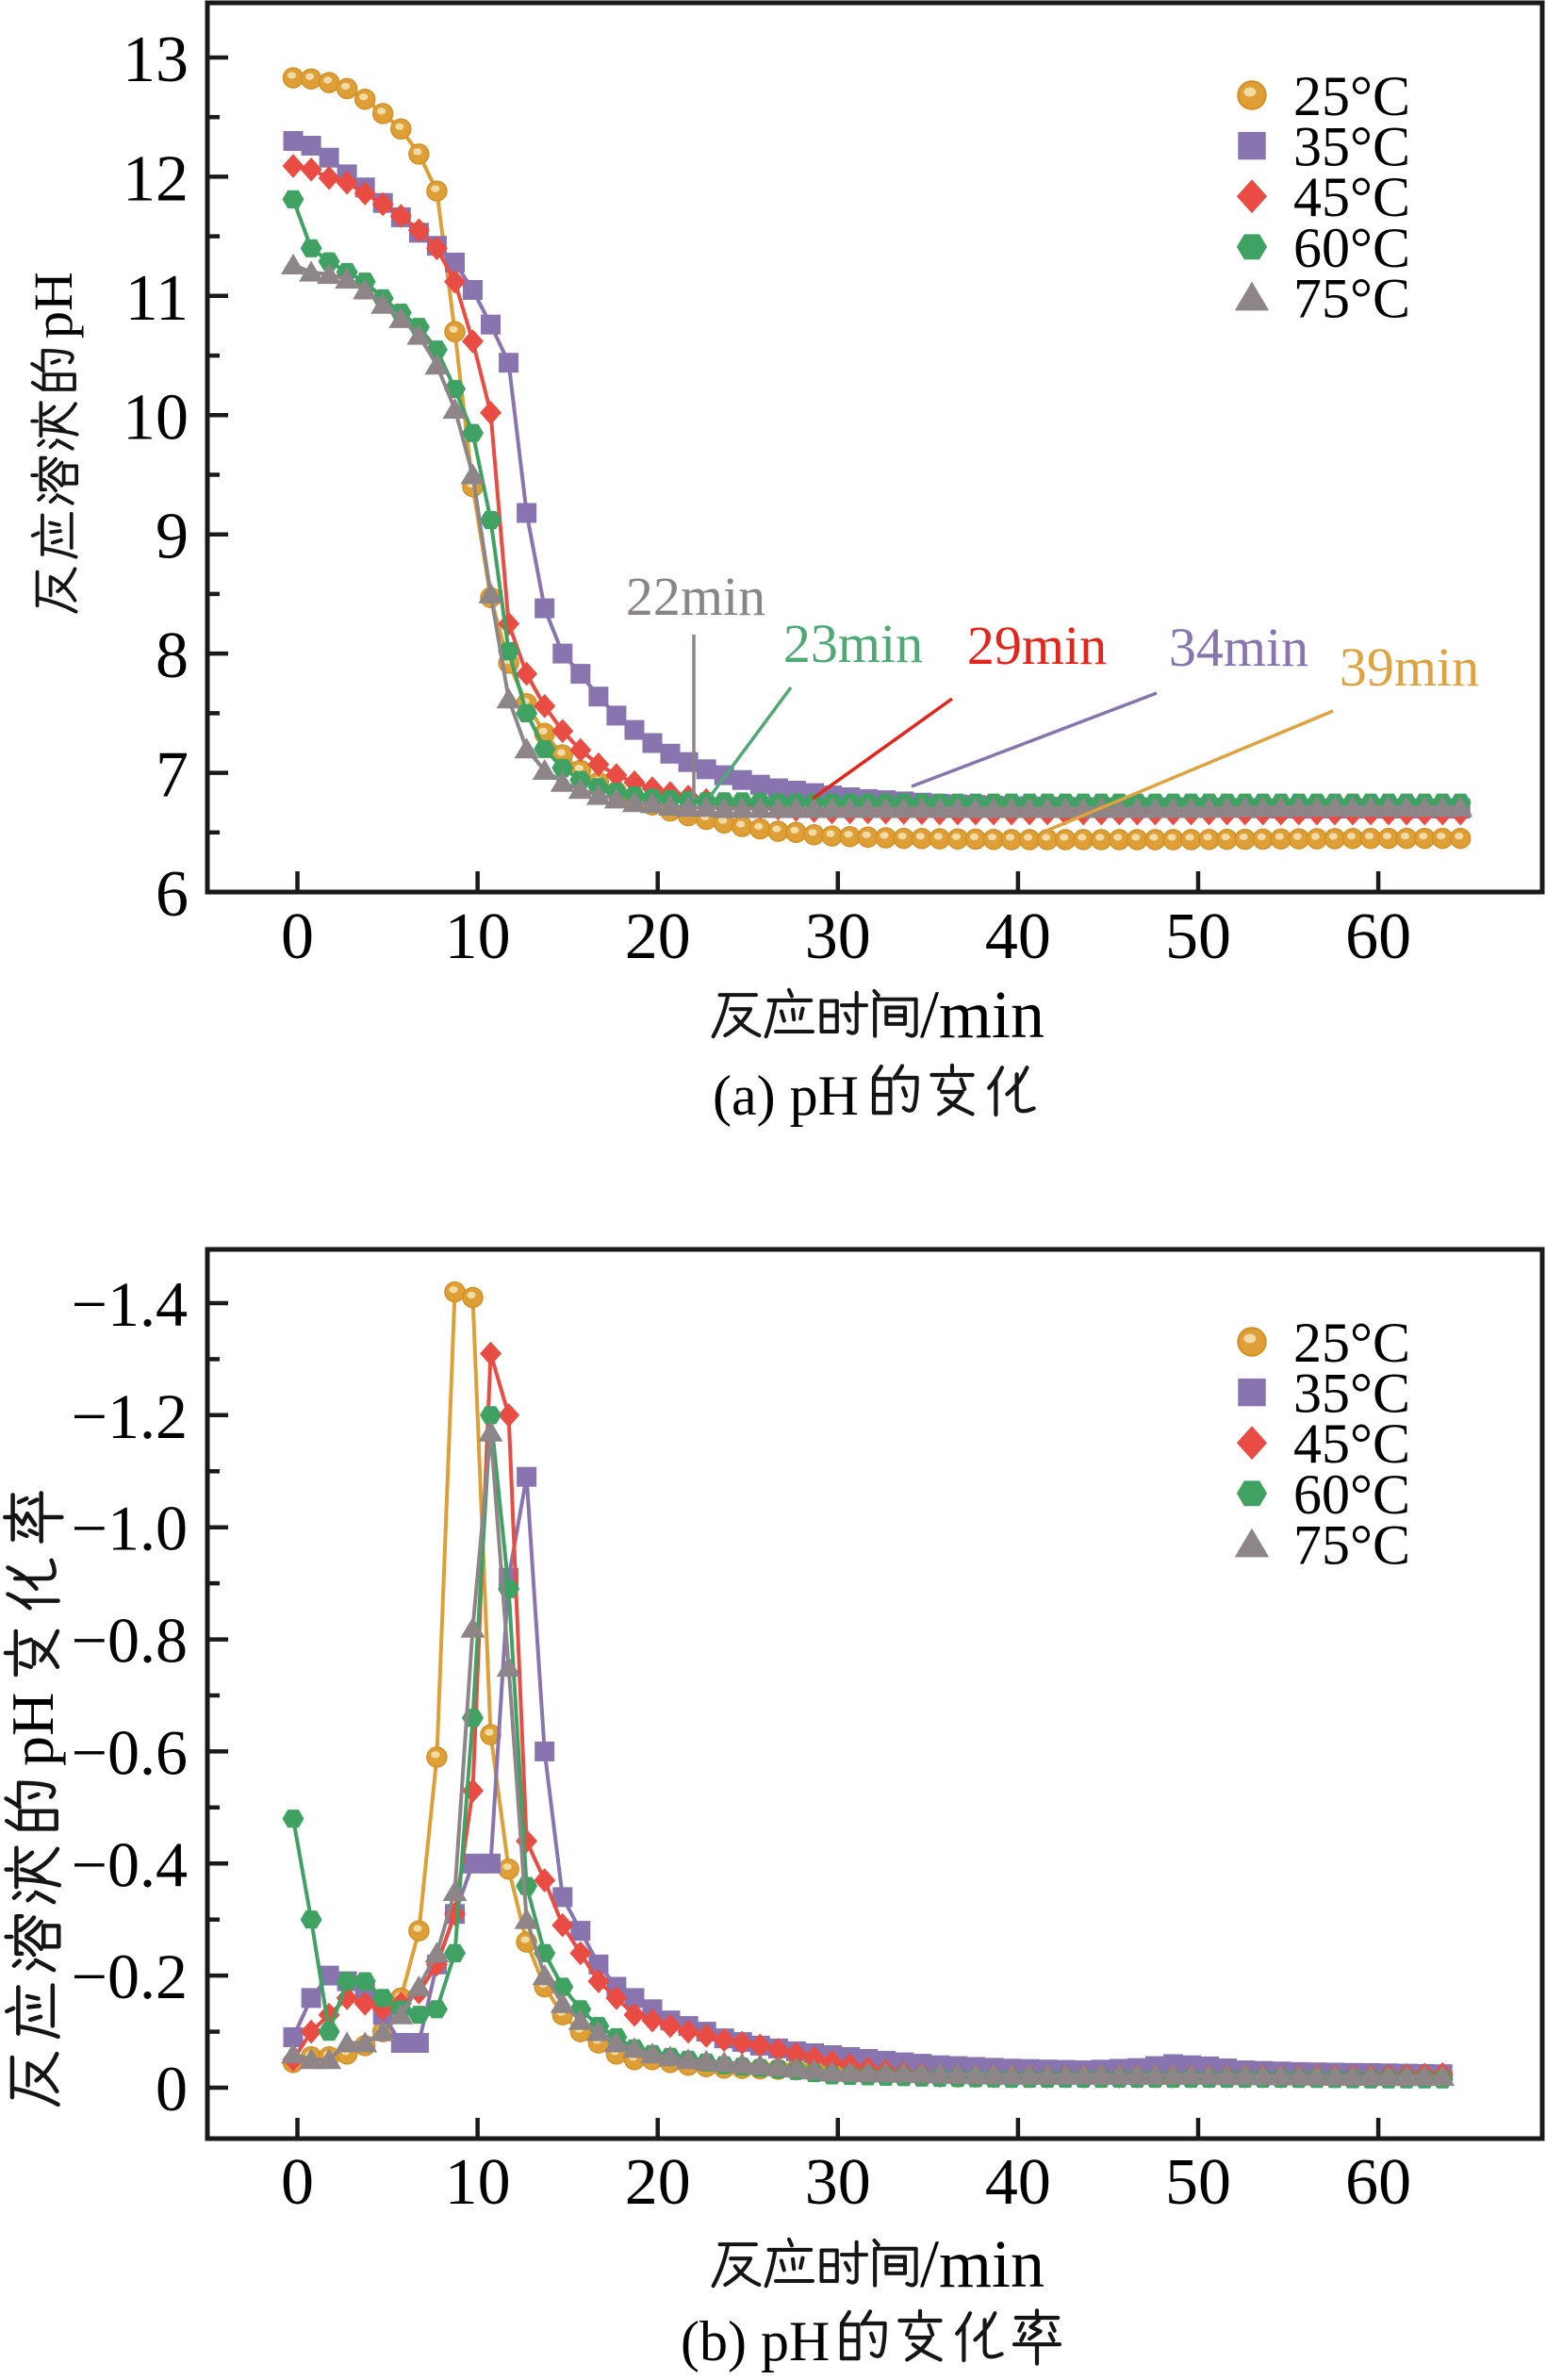 The width and height of the screenshot is (1546, 2380). Describe the element at coordinates (156, 178) in the screenshot. I see `svg-text: 12` at that location.